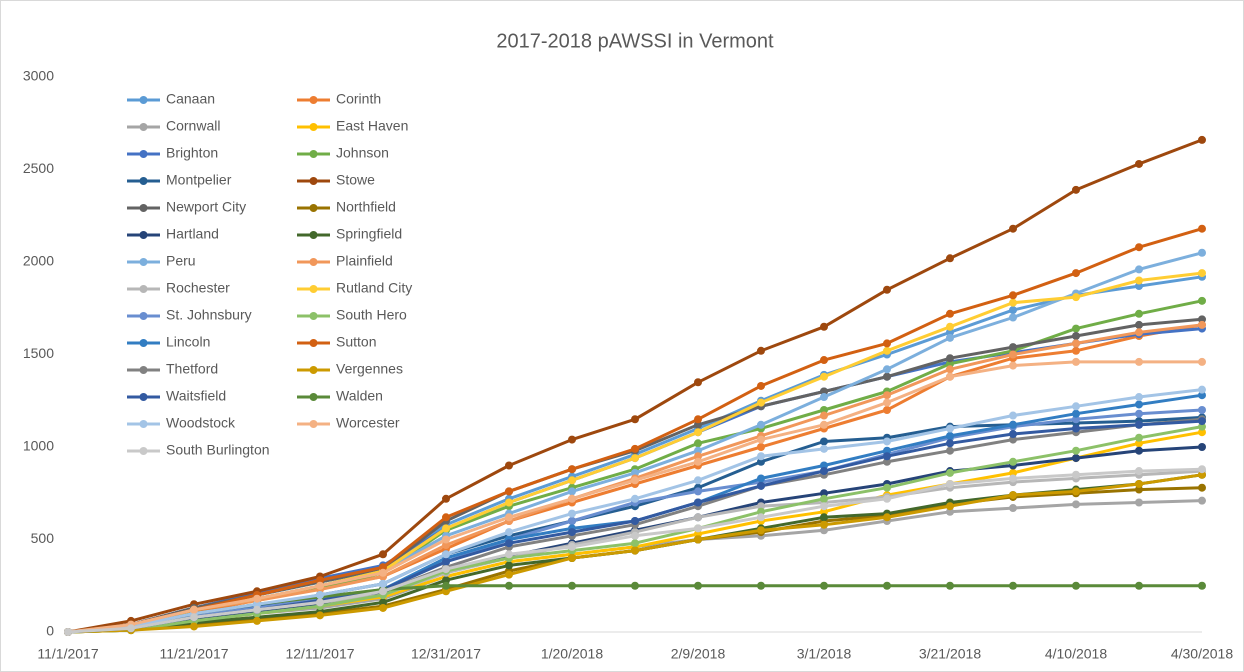  I want to click on x-tick-label: 3/1/2018, so click(824, 654).